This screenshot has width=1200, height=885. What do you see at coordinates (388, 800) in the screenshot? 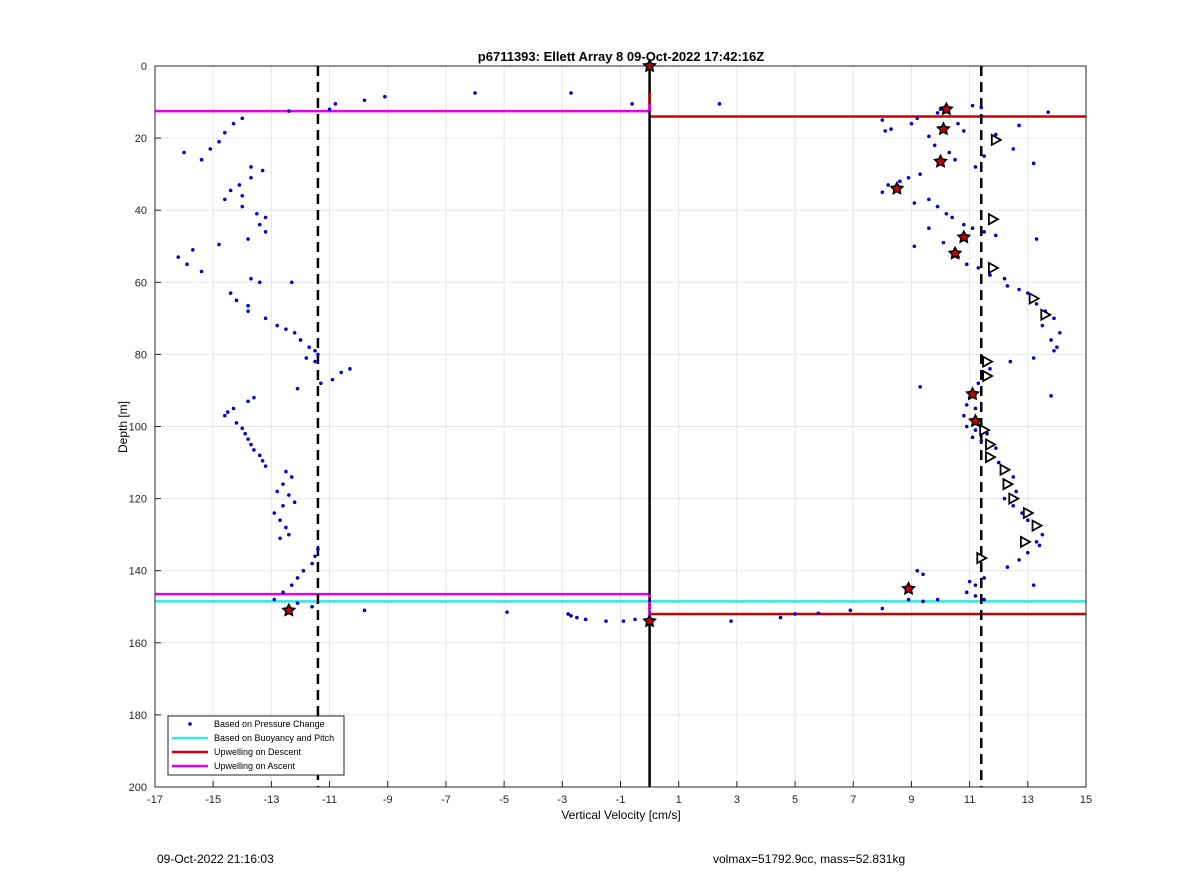
I see `x-tick-label: -9` at bounding box center [388, 800].